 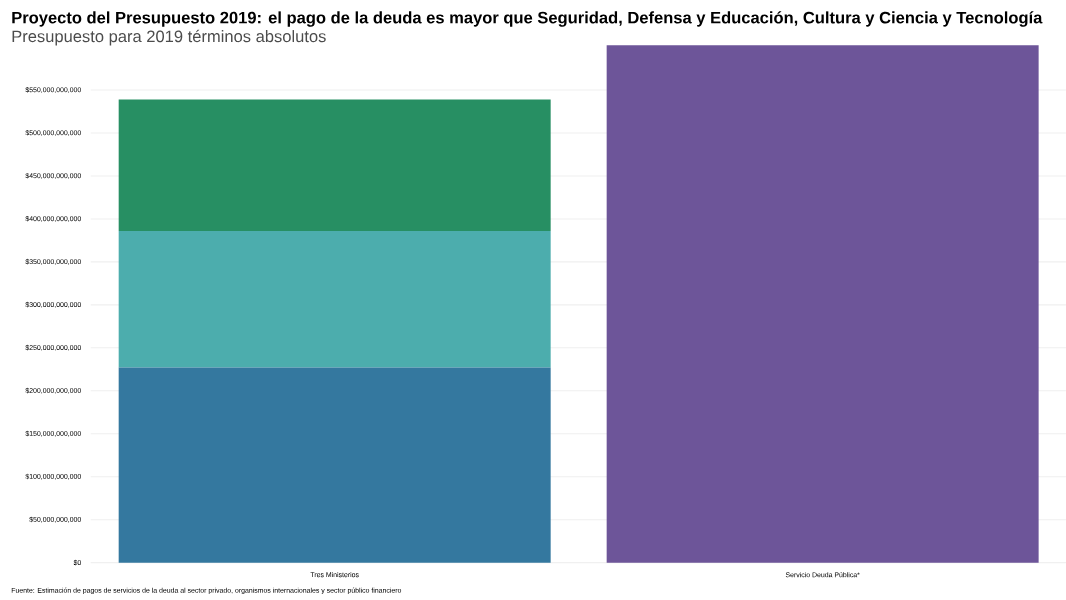 I want to click on chart-subtitle: Presupuesto para 2019 términos absolutos, so click(x=169, y=37).